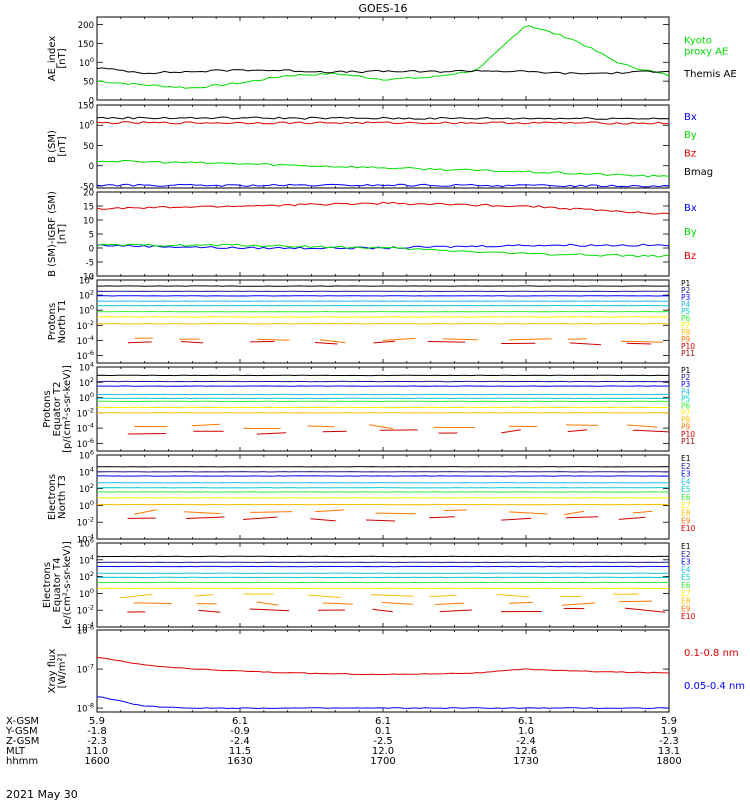  Describe the element at coordinates (688, 434) in the screenshot. I see `legend-p10: P10` at that location.